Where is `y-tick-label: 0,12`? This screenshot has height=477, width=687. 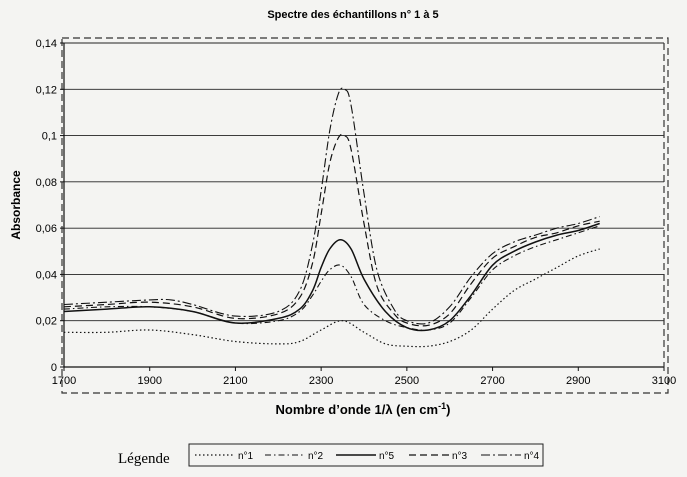 y-tick-label: 0,12 is located at coordinates (46, 90).